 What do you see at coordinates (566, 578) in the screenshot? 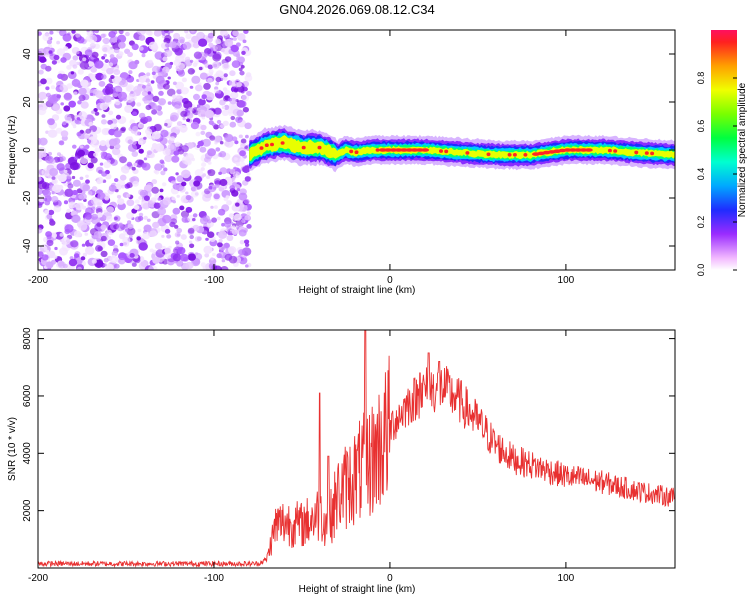
I see `x-tick-label: 100` at bounding box center [566, 578].